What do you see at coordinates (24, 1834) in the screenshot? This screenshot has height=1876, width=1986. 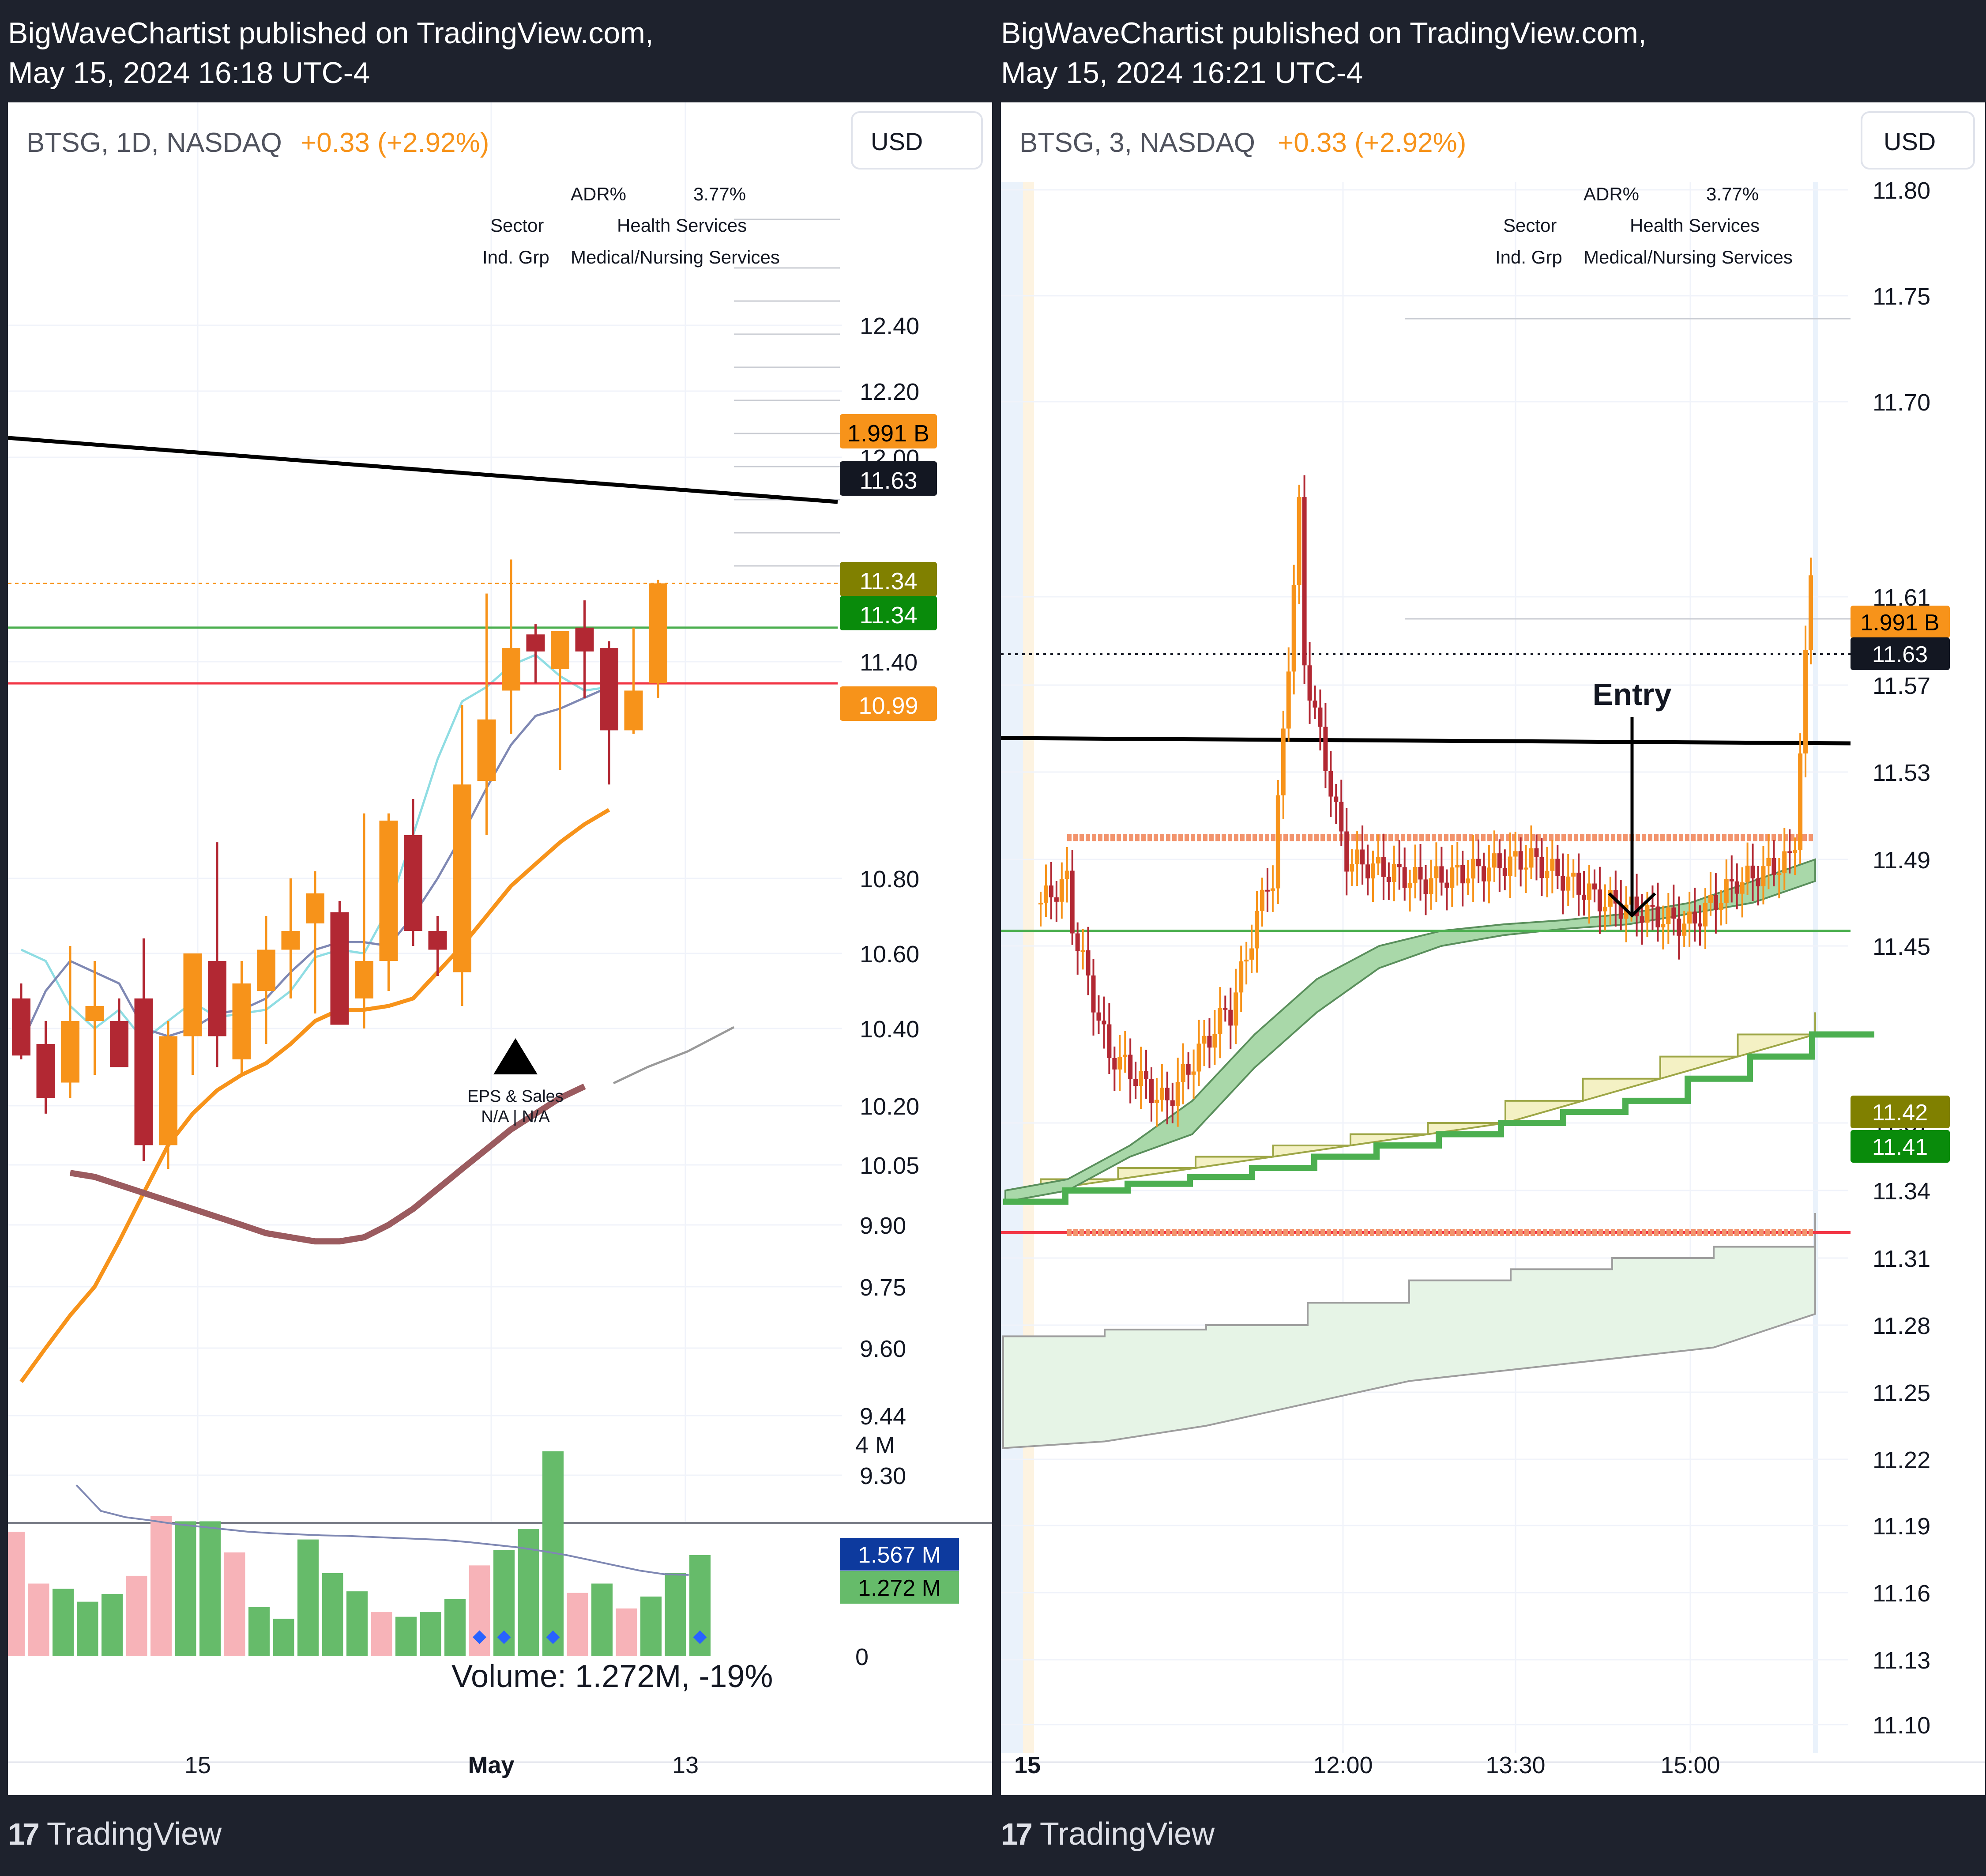 I see `tradingview-logo-icon: 17` at bounding box center [24, 1834].